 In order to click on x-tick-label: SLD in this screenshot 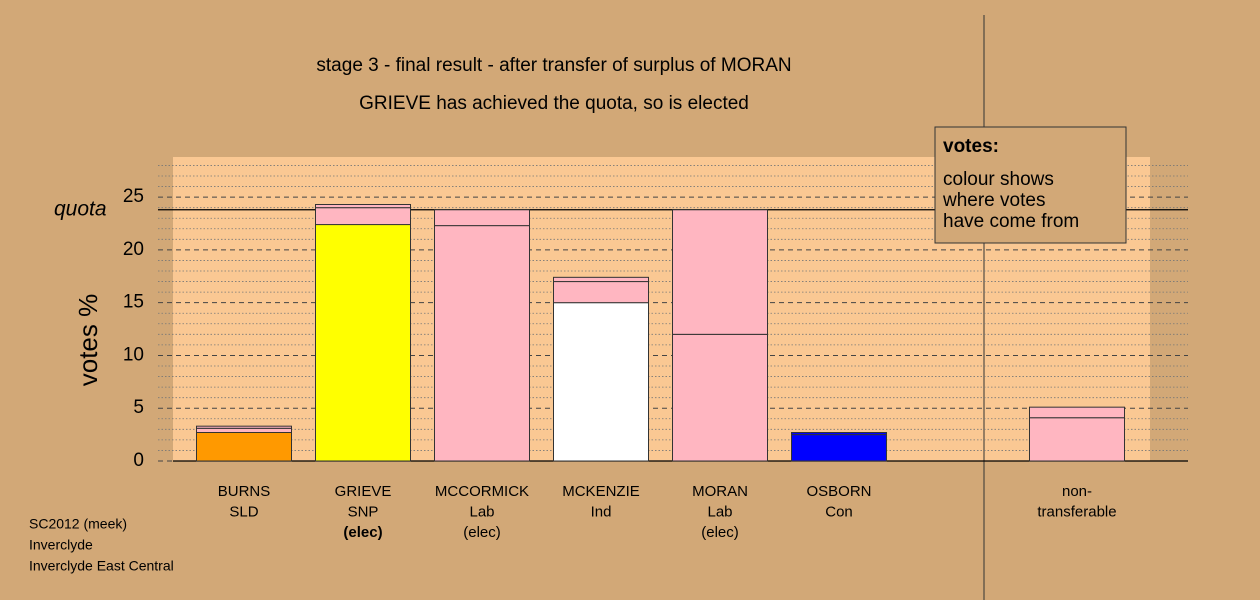, I will do `click(243, 511)`.